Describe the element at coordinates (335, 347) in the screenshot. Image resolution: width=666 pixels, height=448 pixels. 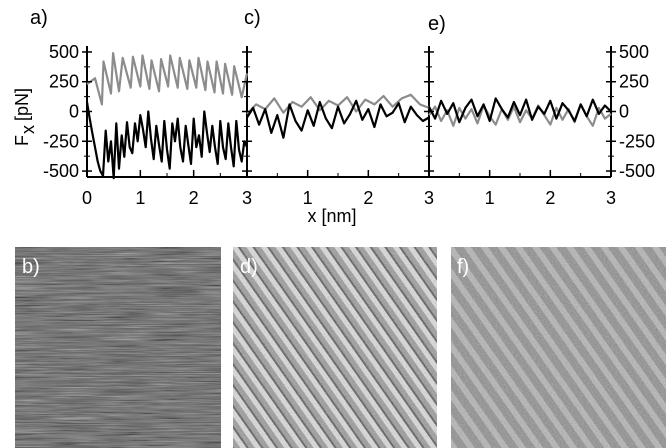
I see `image-d: d)` at that location.